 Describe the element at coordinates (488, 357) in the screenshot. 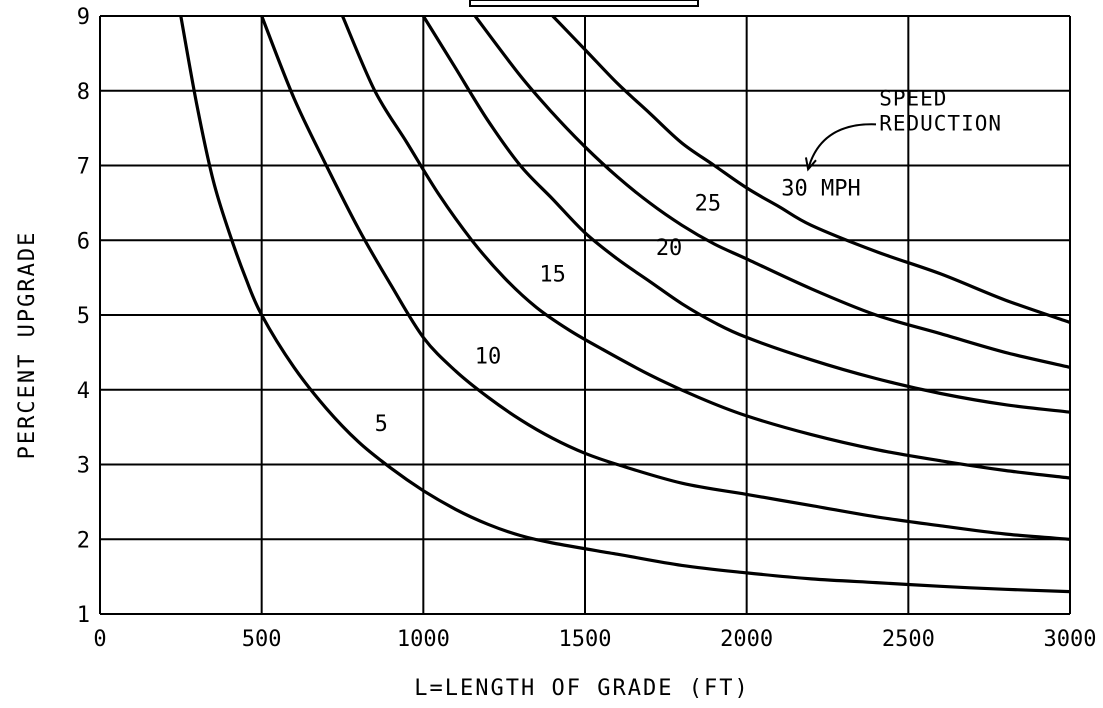

I see `curve-label: 10` at that location.